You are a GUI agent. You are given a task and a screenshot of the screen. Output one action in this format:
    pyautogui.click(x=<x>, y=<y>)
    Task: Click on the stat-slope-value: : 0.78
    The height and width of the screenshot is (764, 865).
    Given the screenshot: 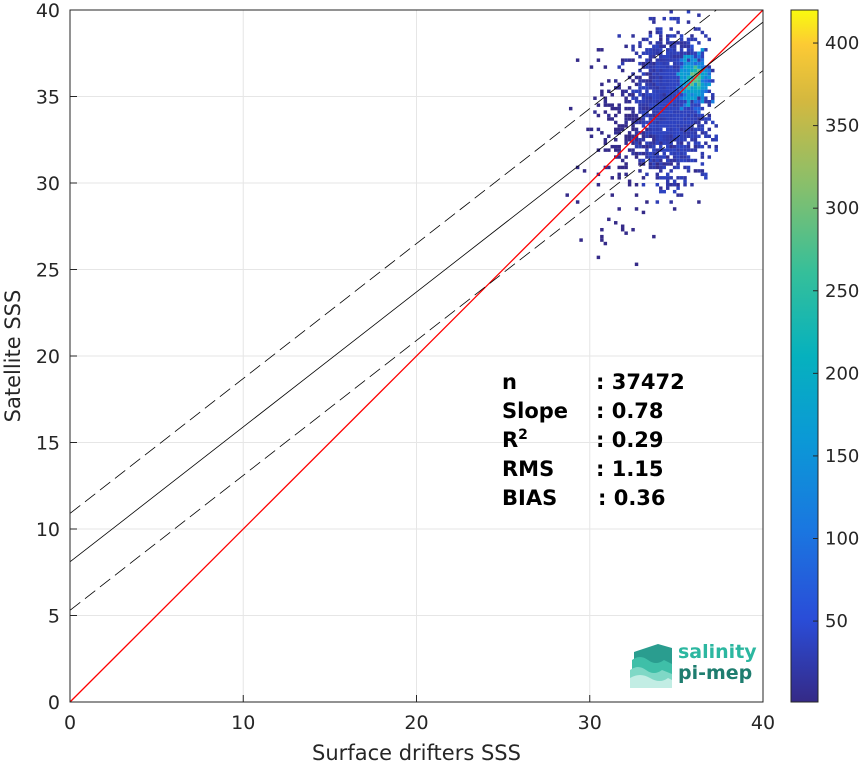 What is the action you would take?
    pyautogui.click(x=630, y=411)
    